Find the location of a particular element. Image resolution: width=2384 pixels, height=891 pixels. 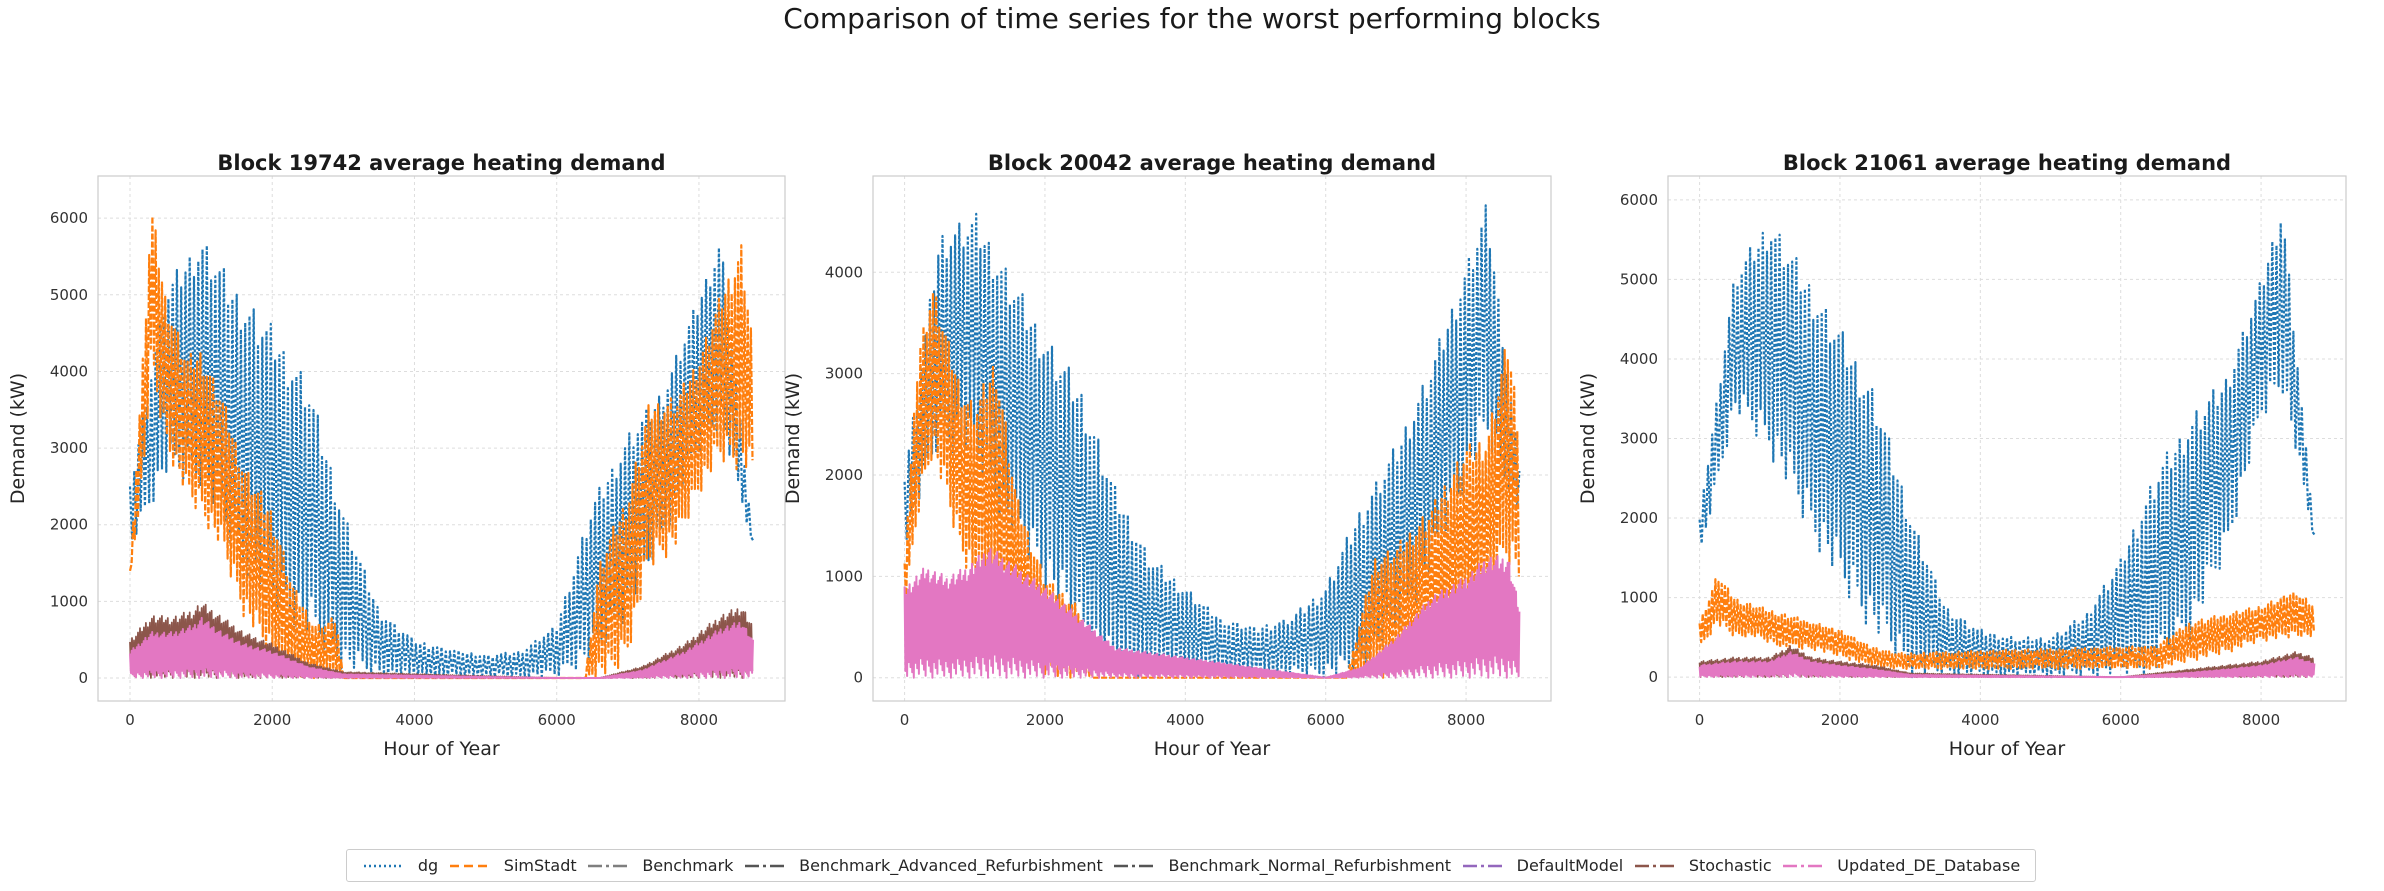

legend-swatch-benchmark-normal is located at coordinates (1134, 865).